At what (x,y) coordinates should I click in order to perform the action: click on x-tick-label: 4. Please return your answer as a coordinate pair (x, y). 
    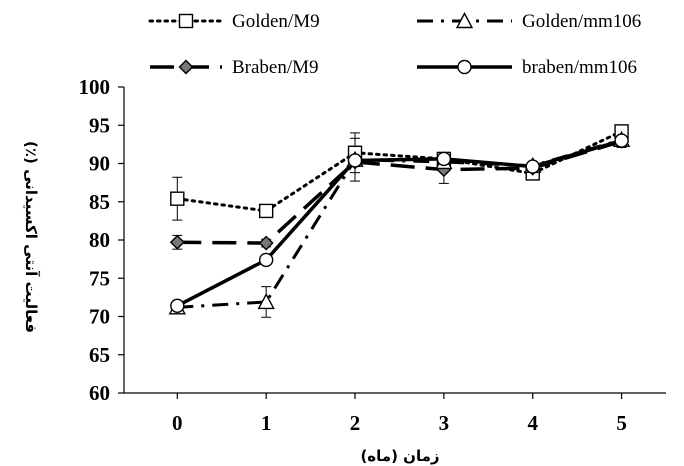
    Looking at the image, I should click on (532, 423).